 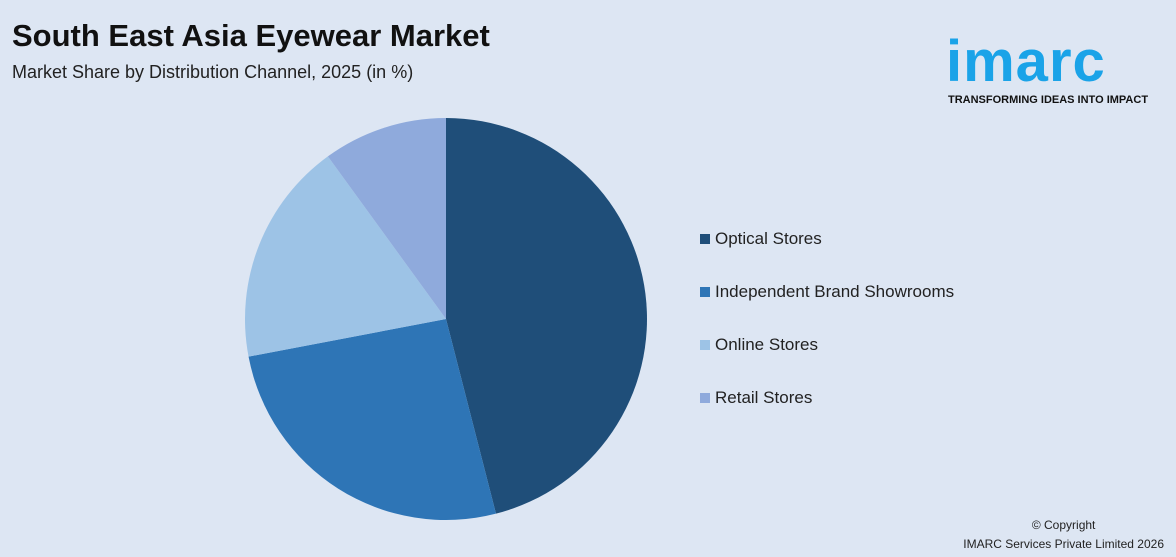 I want to click on legend-item: Optical Stores, so click(x=827, y=238).